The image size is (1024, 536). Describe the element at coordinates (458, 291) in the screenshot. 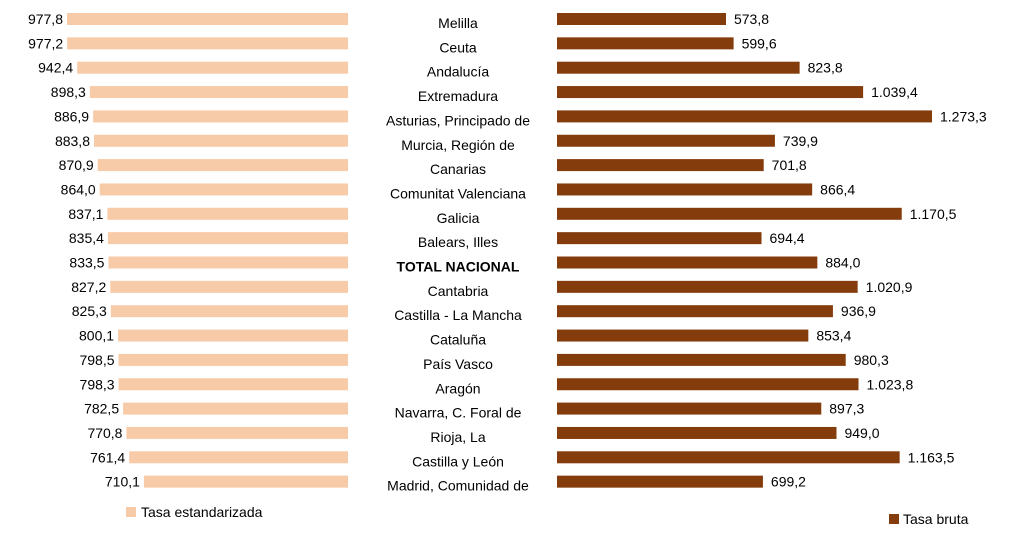

I see `category-label-cantabria: Cantabria` at that location.